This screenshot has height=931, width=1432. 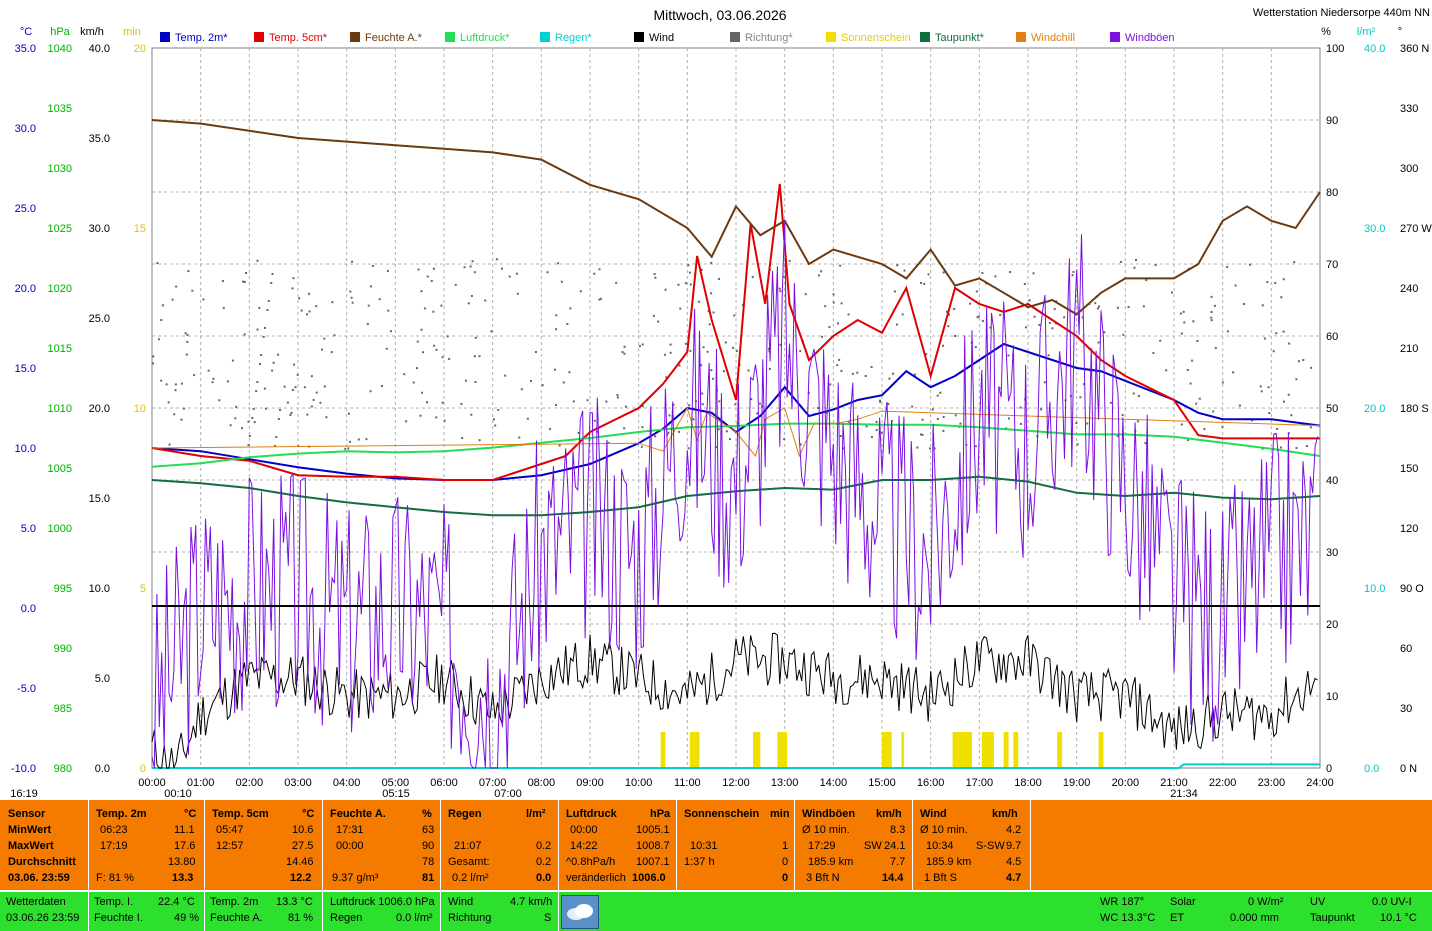 I want to click on legend-swatch, so click(x=1021, y=37).